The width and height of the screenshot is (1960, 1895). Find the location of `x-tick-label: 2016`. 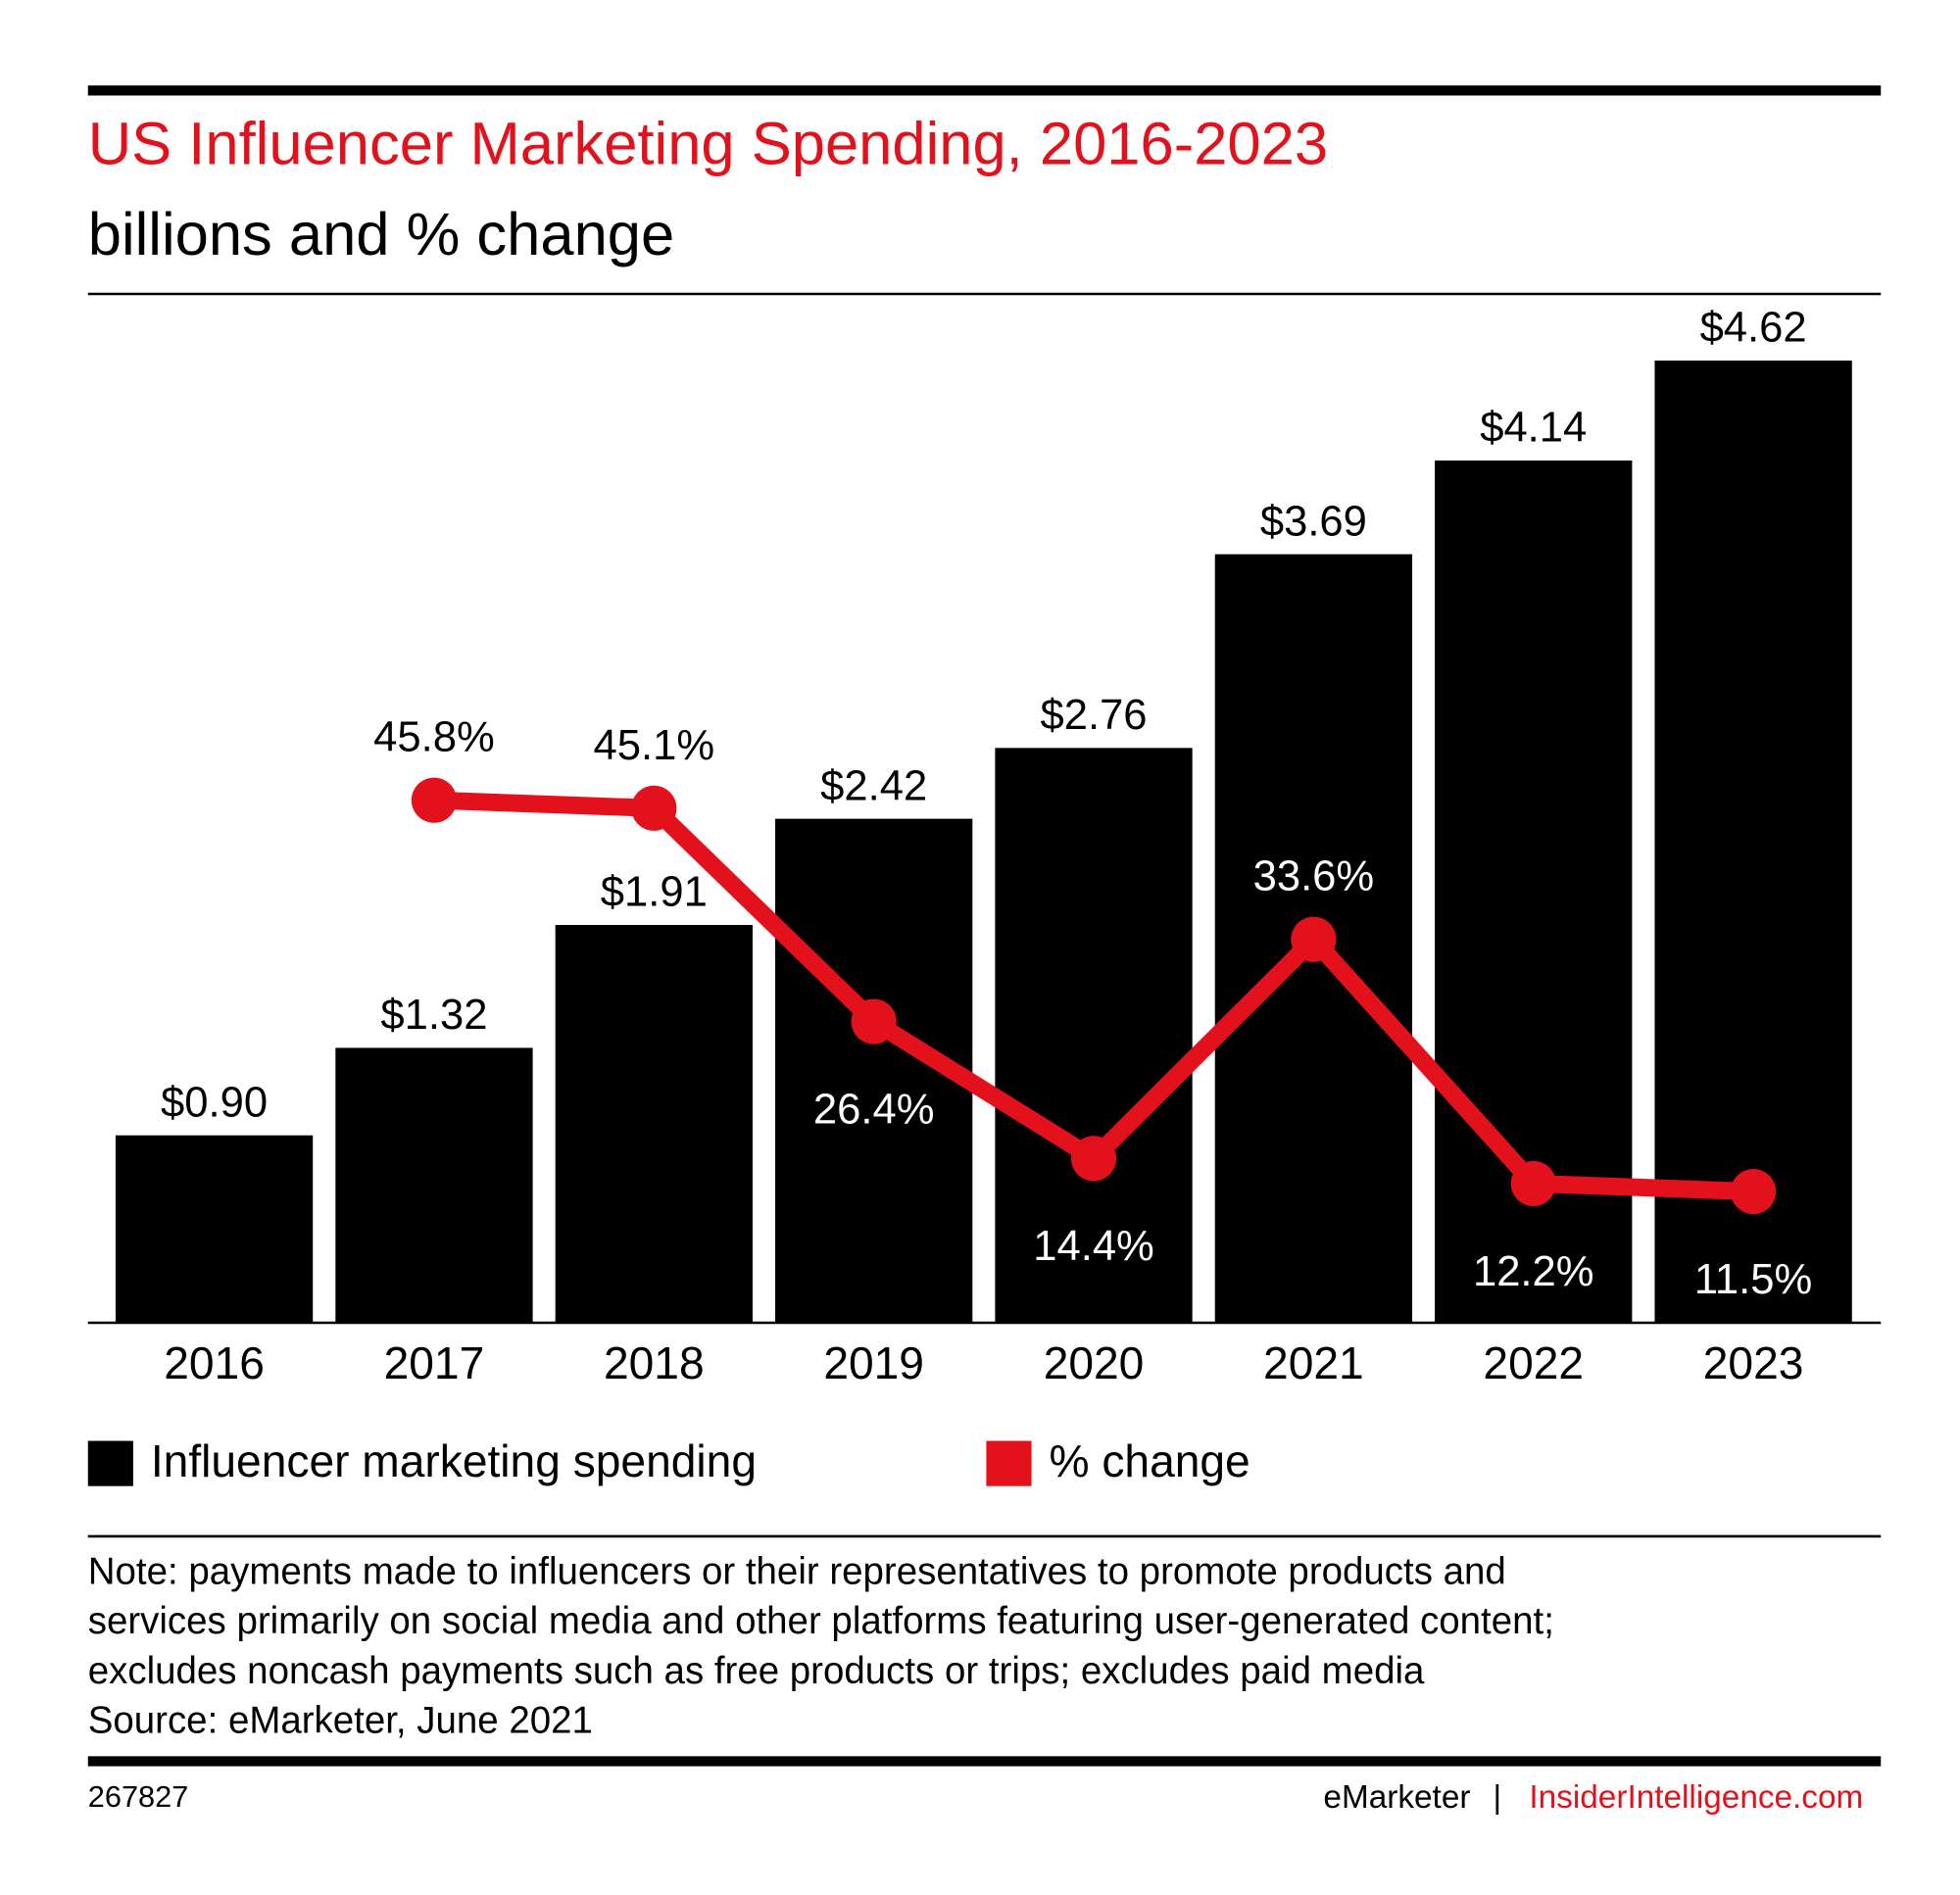

x-tick-label: 2016 is located at coordinates (214, 1362).